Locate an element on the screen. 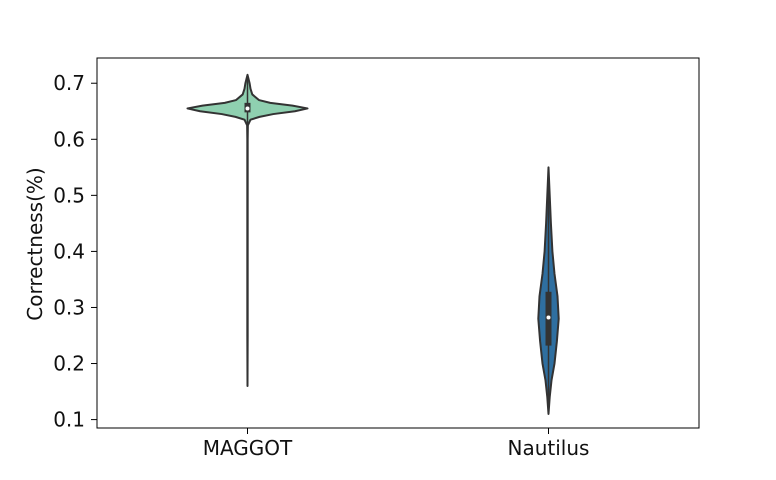 Image resolution: width=776 pixels, height=480 pixels. y-axis-label: Correctness(%) is located at coordinates (35, 243).